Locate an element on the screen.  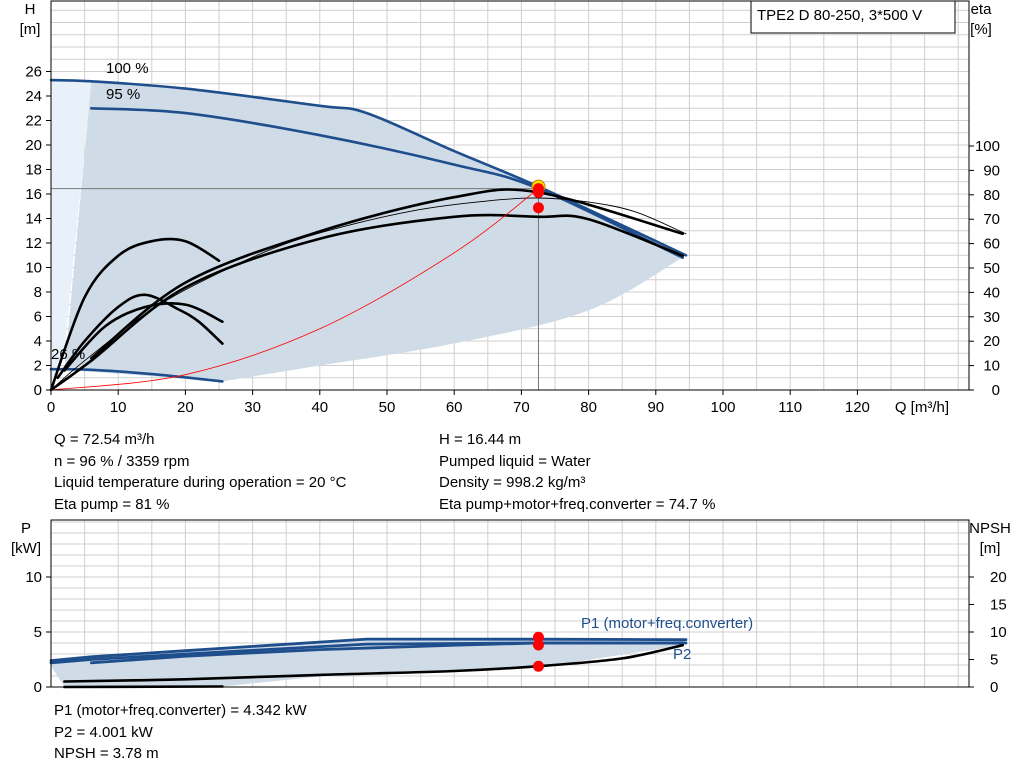
curve-label-95: 95 % is located at coordinates (123, 94).